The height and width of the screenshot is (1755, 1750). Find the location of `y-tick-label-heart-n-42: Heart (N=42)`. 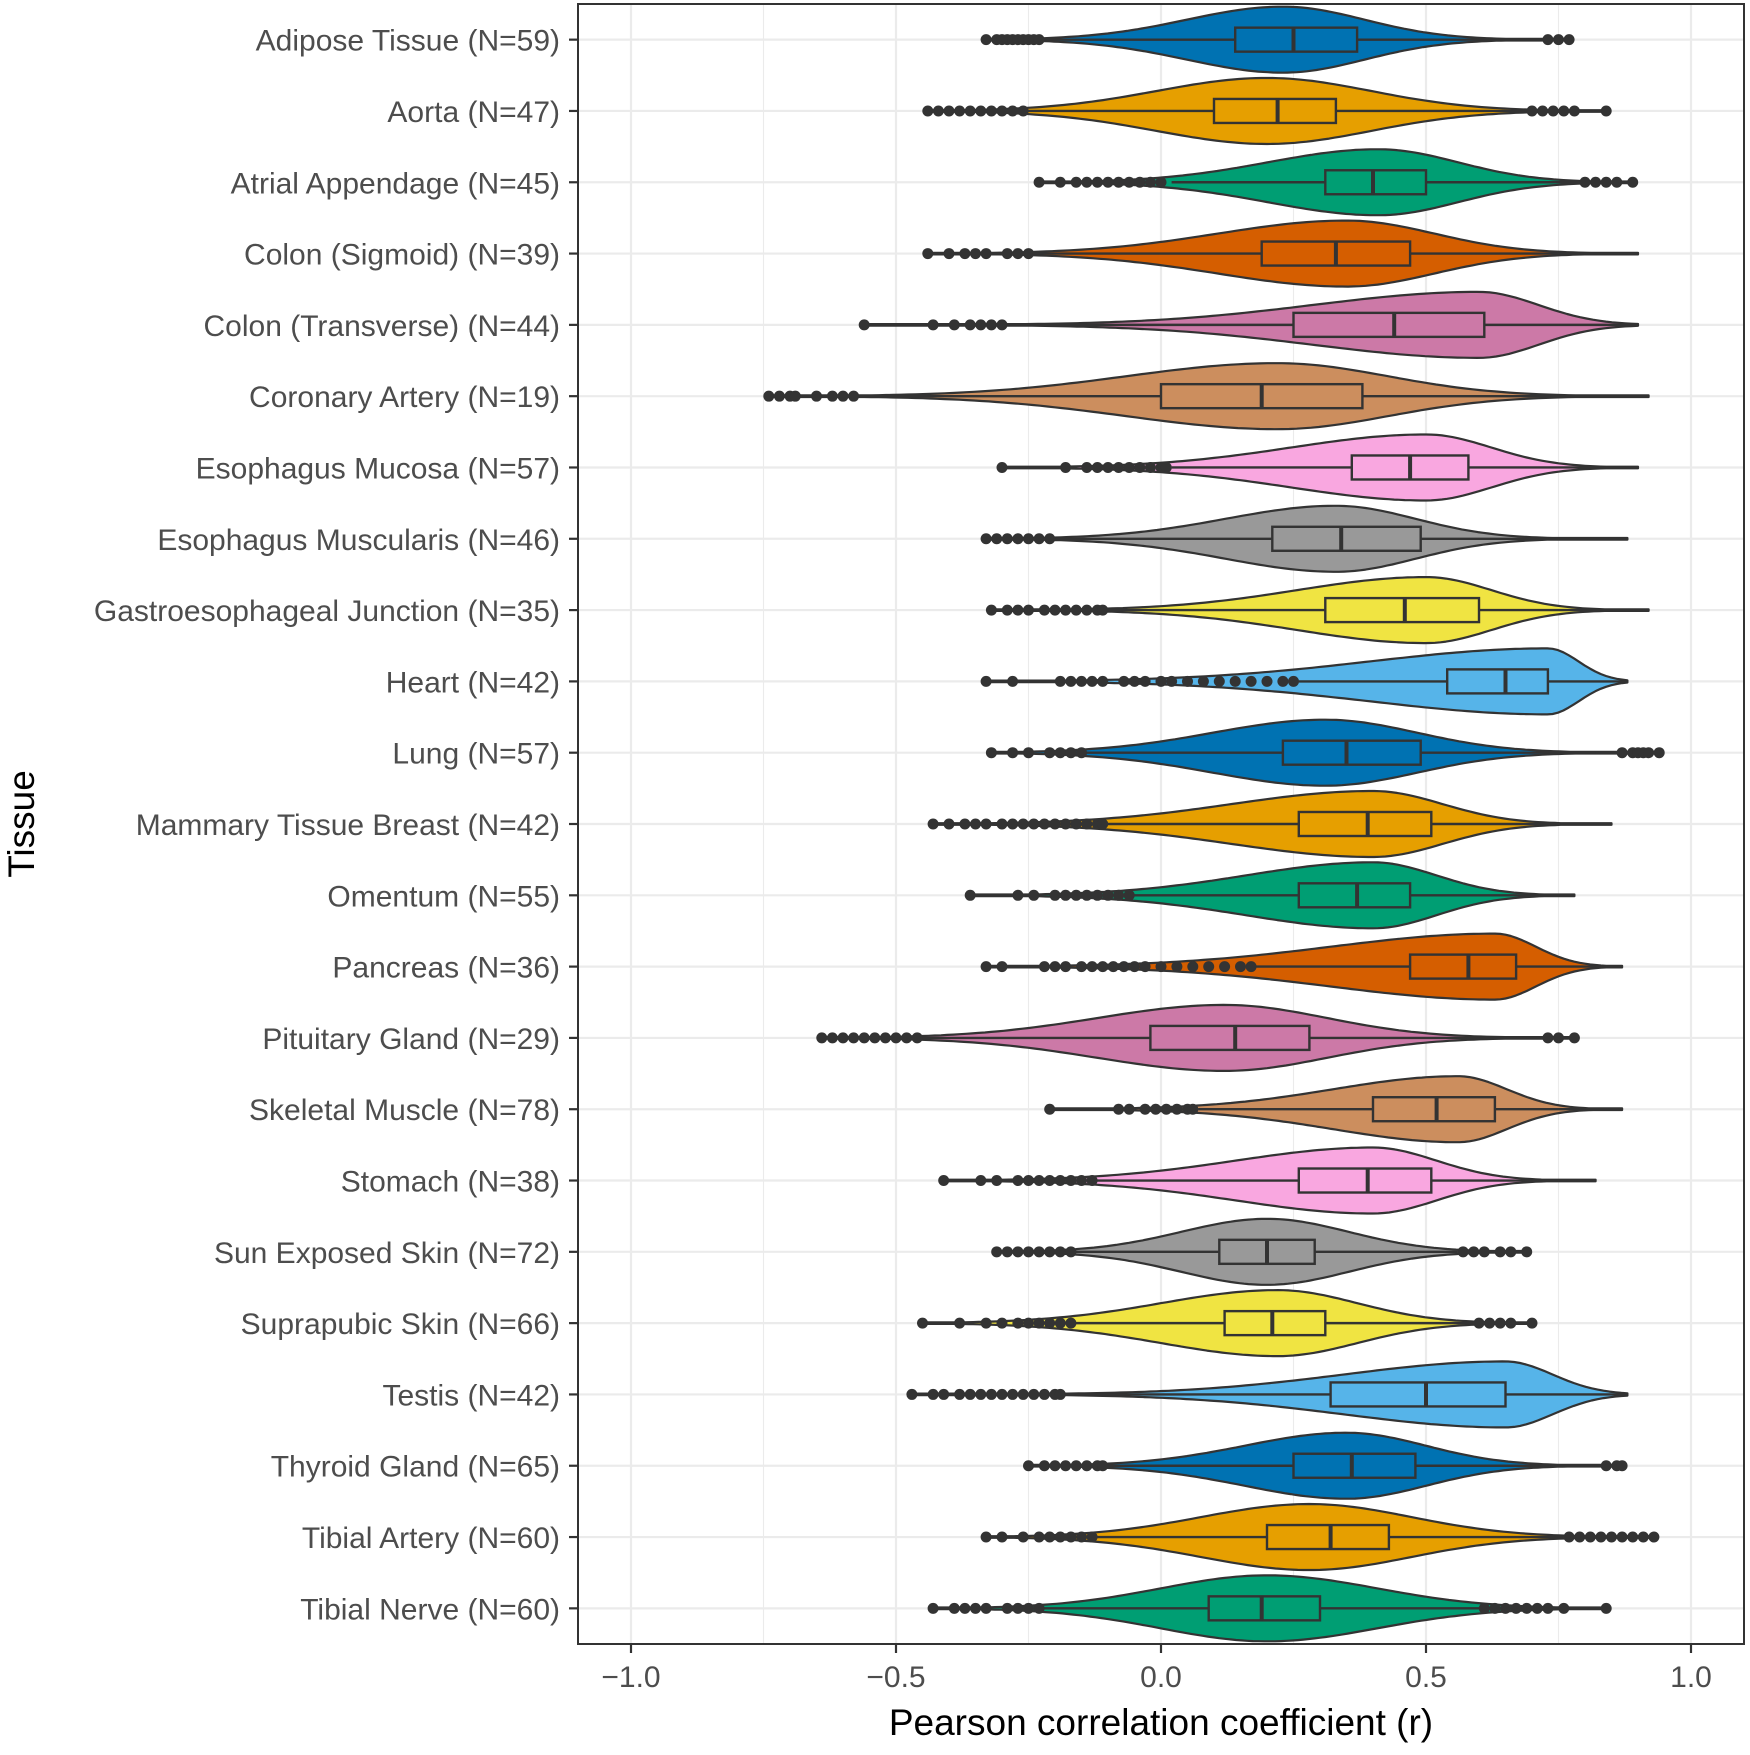

y-tick-label-heart-n-42: Heart (N=42) is located at coordinates (473, 682).